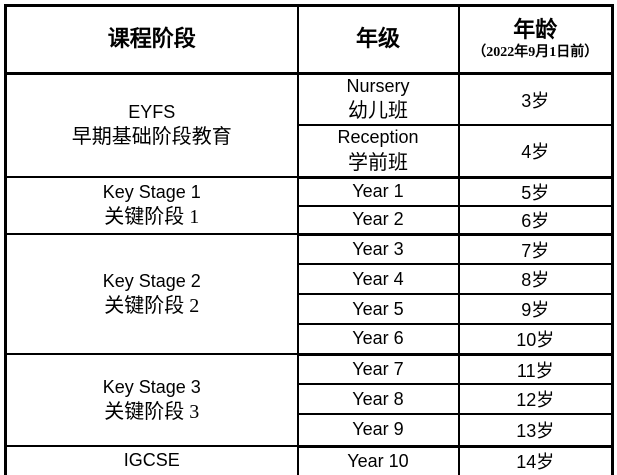 Image resolution: width=617 pixels, height=475 pixels. I want to click on age-cell: 10岁, so click(535, 339).